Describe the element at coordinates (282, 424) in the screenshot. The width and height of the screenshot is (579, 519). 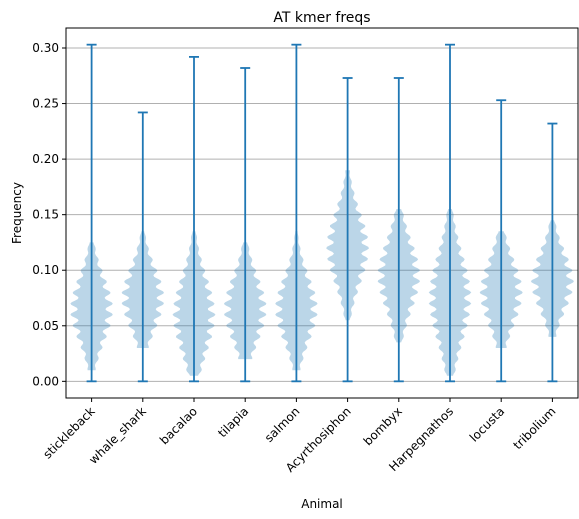
I see `x-tick-label: salmon` at that location.